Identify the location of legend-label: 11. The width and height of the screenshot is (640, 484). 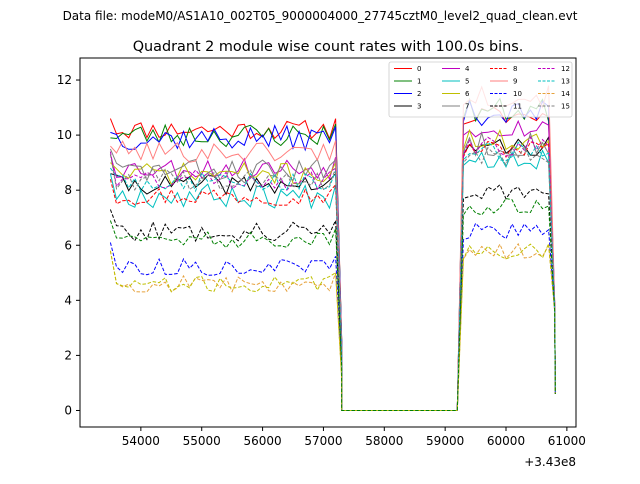
(517, 107).